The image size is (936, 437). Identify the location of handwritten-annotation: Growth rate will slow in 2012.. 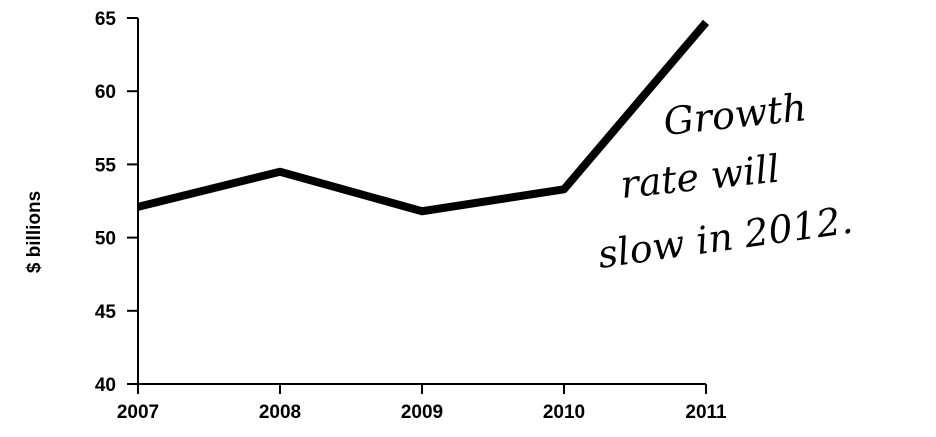
(725, 181).